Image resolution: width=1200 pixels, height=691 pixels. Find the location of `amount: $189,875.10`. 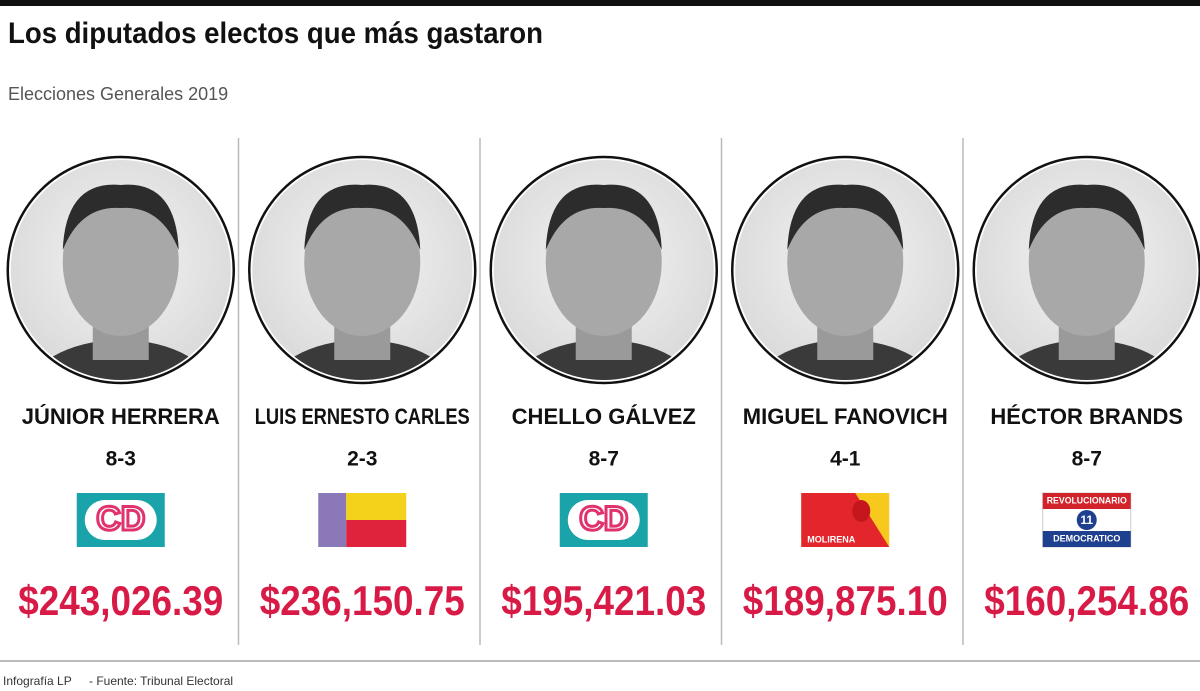

amount: $189,875.10 is located at coordinates (845, 600).